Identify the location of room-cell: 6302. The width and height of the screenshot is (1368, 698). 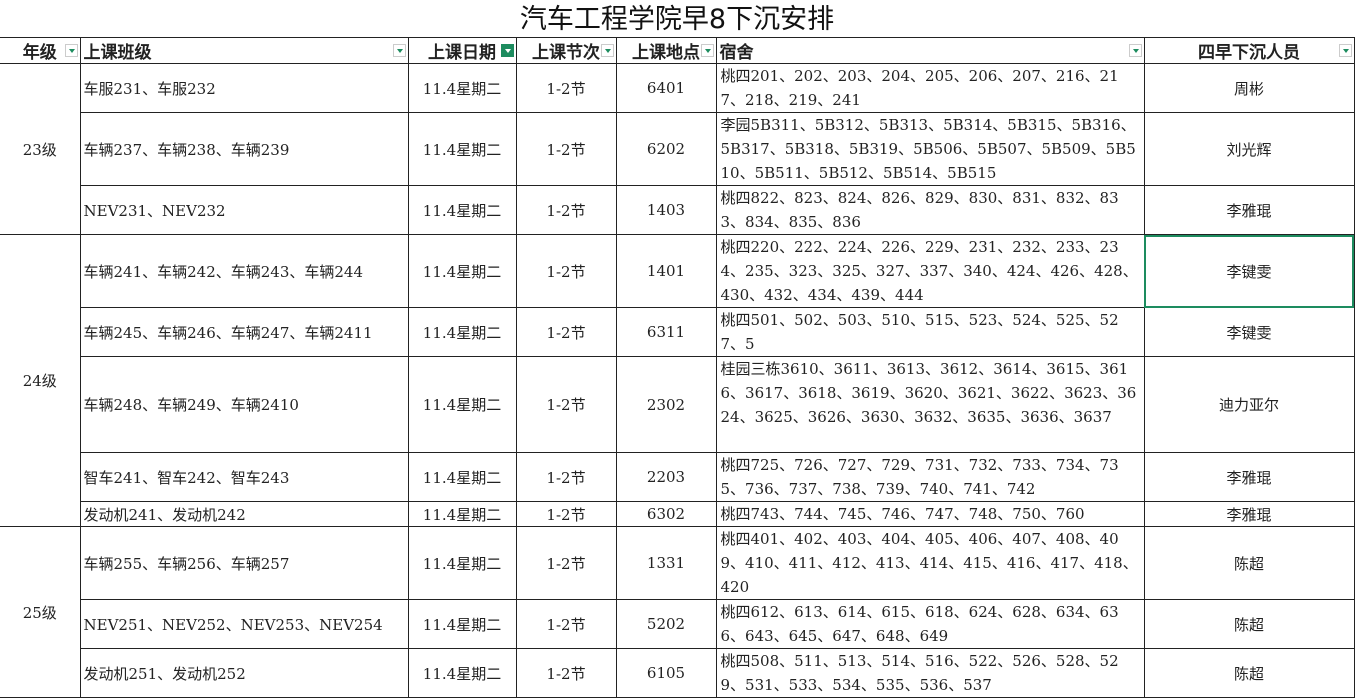
(666, 514).